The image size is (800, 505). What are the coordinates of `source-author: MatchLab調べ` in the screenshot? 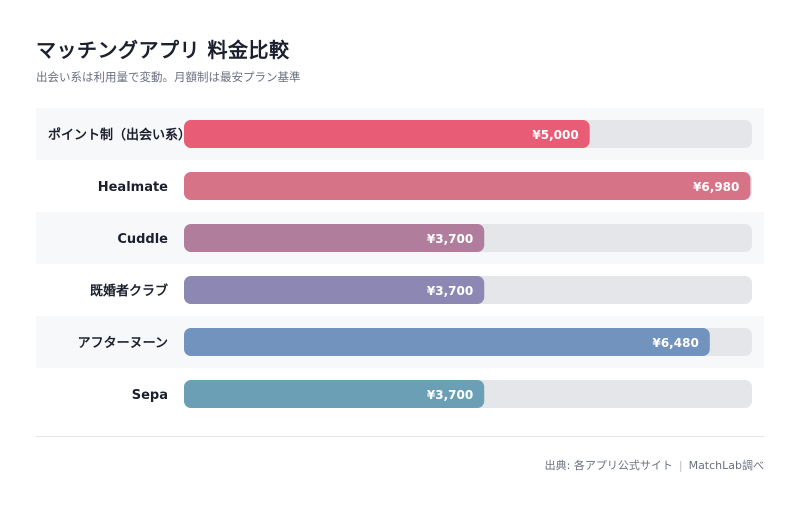 It's located at (726, 465).